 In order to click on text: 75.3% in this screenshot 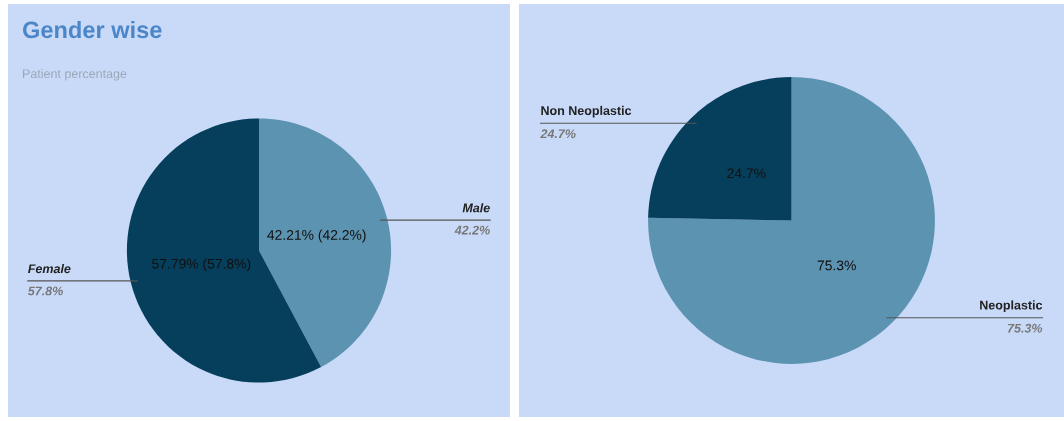, I will do `click(1025, 328)`.